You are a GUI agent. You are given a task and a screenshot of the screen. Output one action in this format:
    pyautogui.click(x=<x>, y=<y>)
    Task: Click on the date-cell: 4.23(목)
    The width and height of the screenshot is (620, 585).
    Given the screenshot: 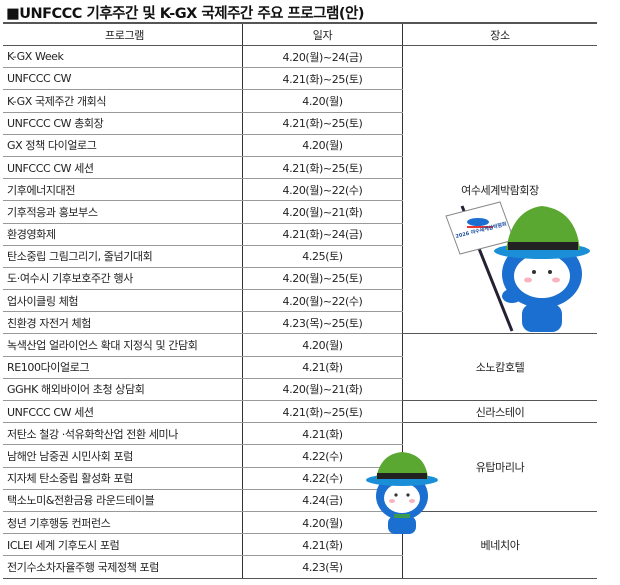 What is the action you would take?
    pyautogui.click(x=322, y=567)
    